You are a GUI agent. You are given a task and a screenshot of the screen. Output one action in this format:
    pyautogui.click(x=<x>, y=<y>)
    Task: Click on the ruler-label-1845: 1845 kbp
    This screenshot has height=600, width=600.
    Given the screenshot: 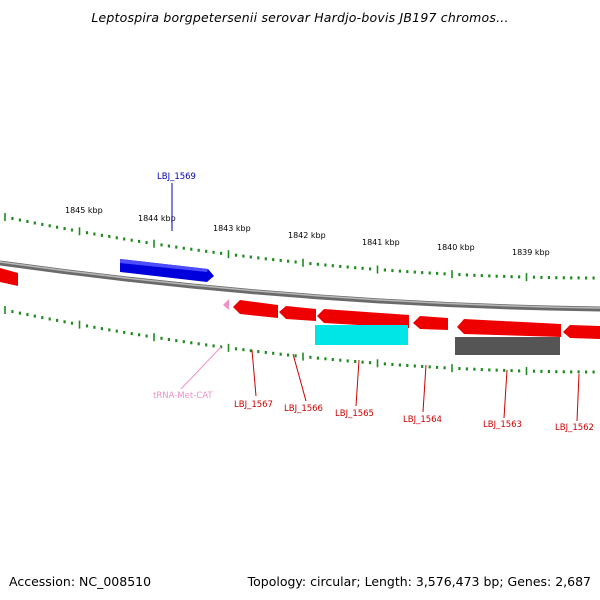 What is the action you would take?
    pyautogui.click(x=84, y=210)
    